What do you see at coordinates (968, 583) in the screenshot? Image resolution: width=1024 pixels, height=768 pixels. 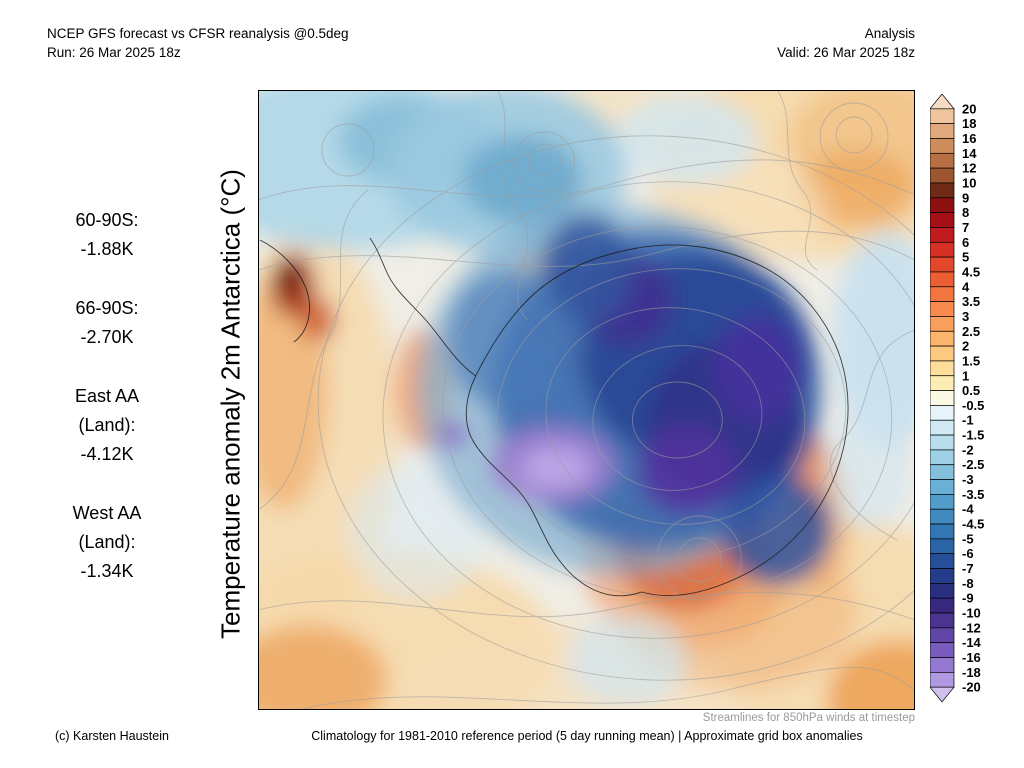 I see `colorbar-tick-label: -8` at bounding box center [968, 583].